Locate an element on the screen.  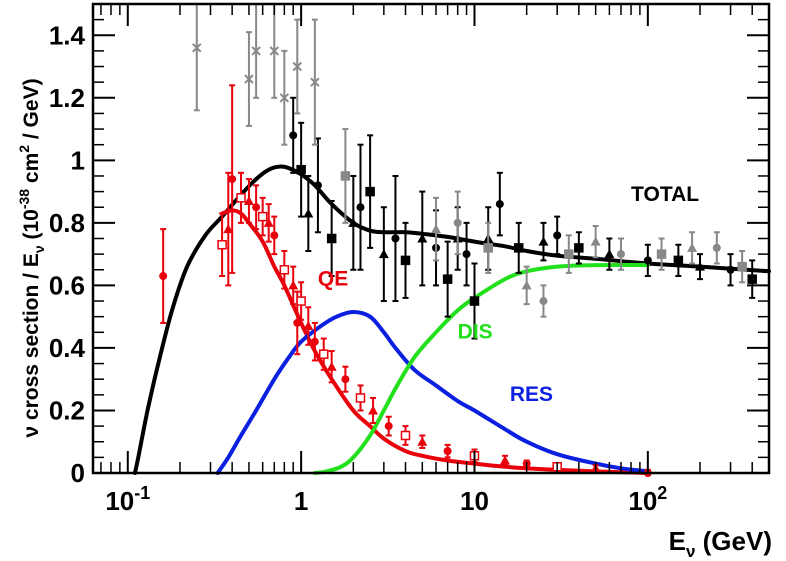
x-axis-title: Eν (GeV) is located at coordinates (720, 543).